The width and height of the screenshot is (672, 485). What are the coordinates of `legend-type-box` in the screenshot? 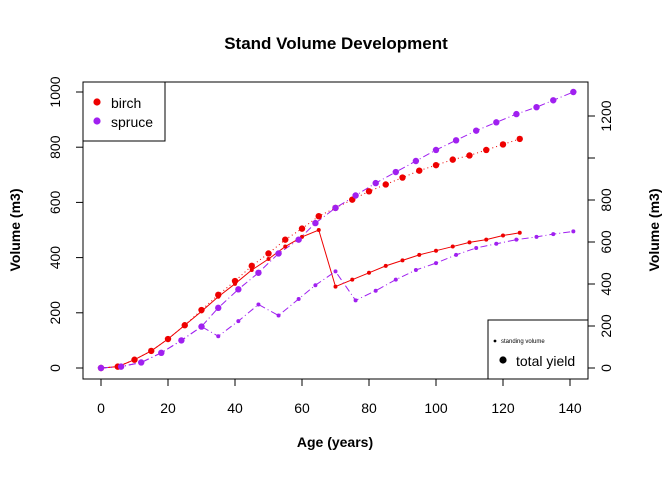 It's located at (538, 349).